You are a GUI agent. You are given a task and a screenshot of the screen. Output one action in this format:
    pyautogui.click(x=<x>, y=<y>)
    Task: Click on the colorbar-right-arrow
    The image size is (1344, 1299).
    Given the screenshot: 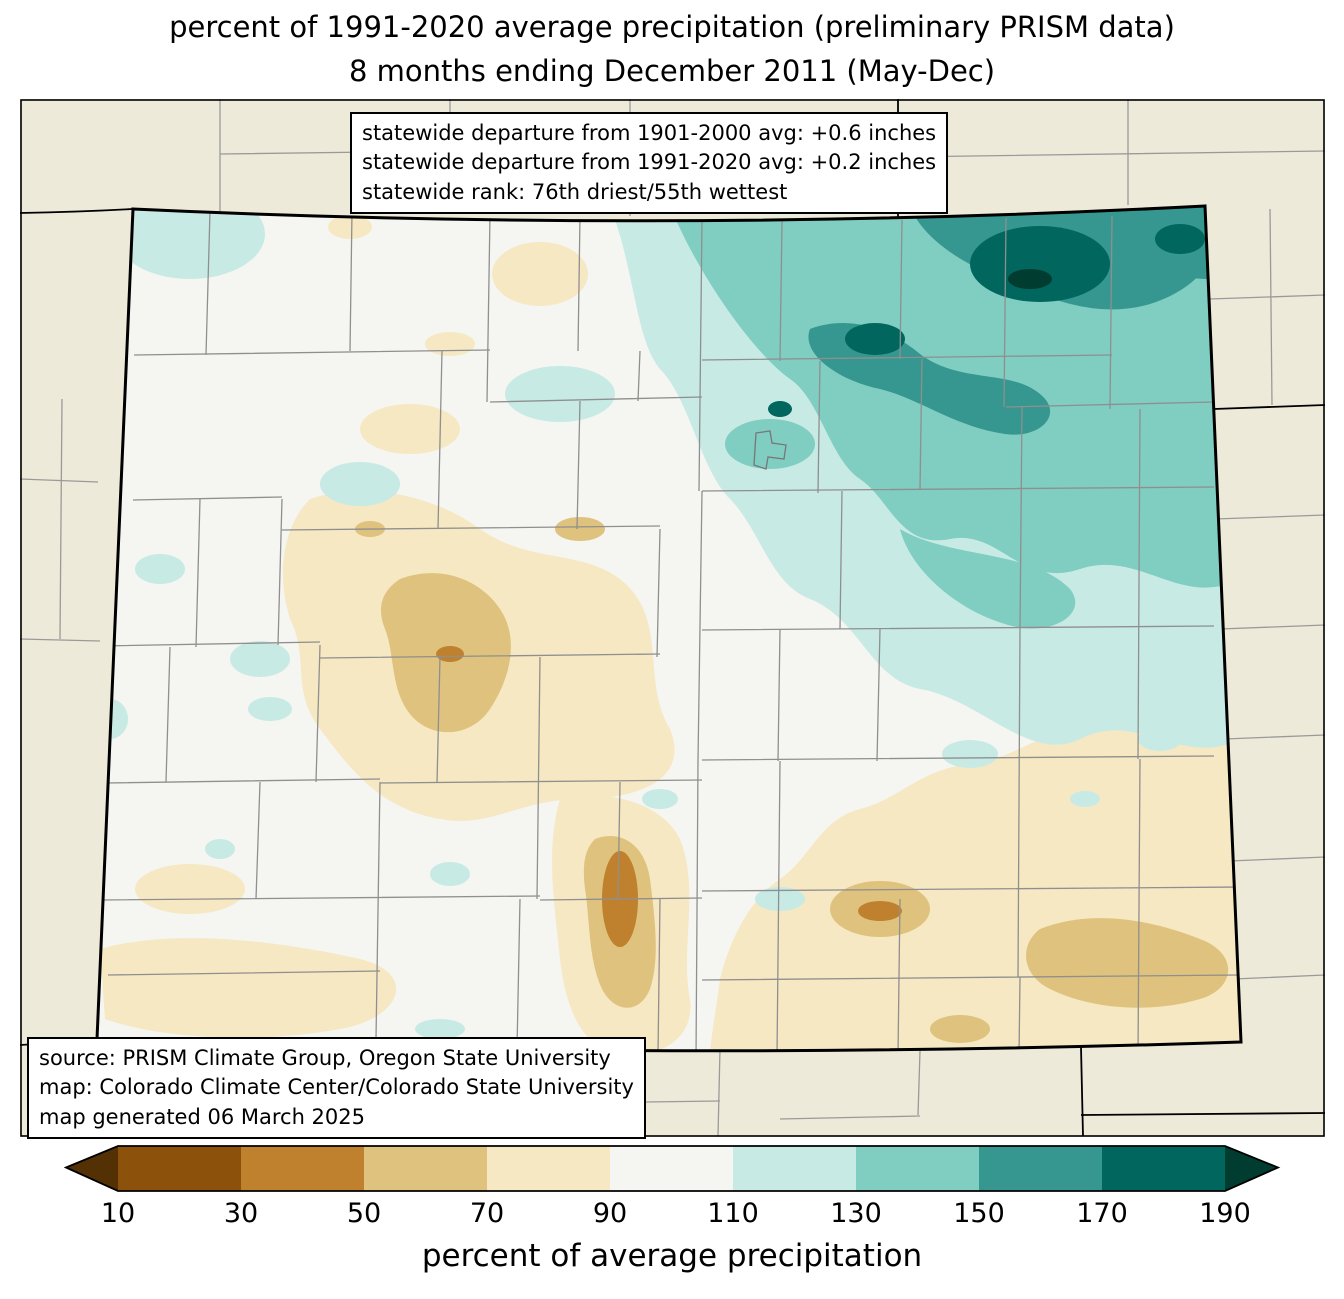 What is the action you would take?
    pyautogui.click(x=1251, y=1168)
    